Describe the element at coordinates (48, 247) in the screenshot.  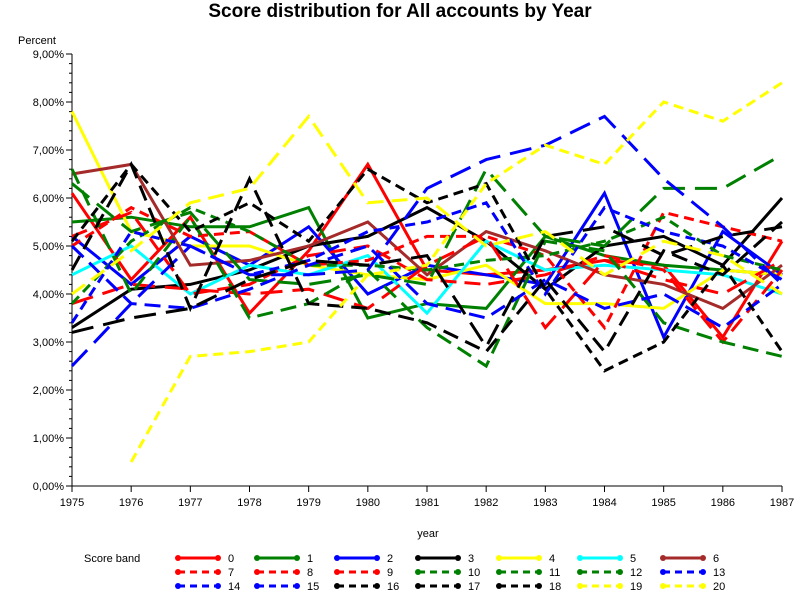
I see `y-tick-label: 5,00%` at that location.